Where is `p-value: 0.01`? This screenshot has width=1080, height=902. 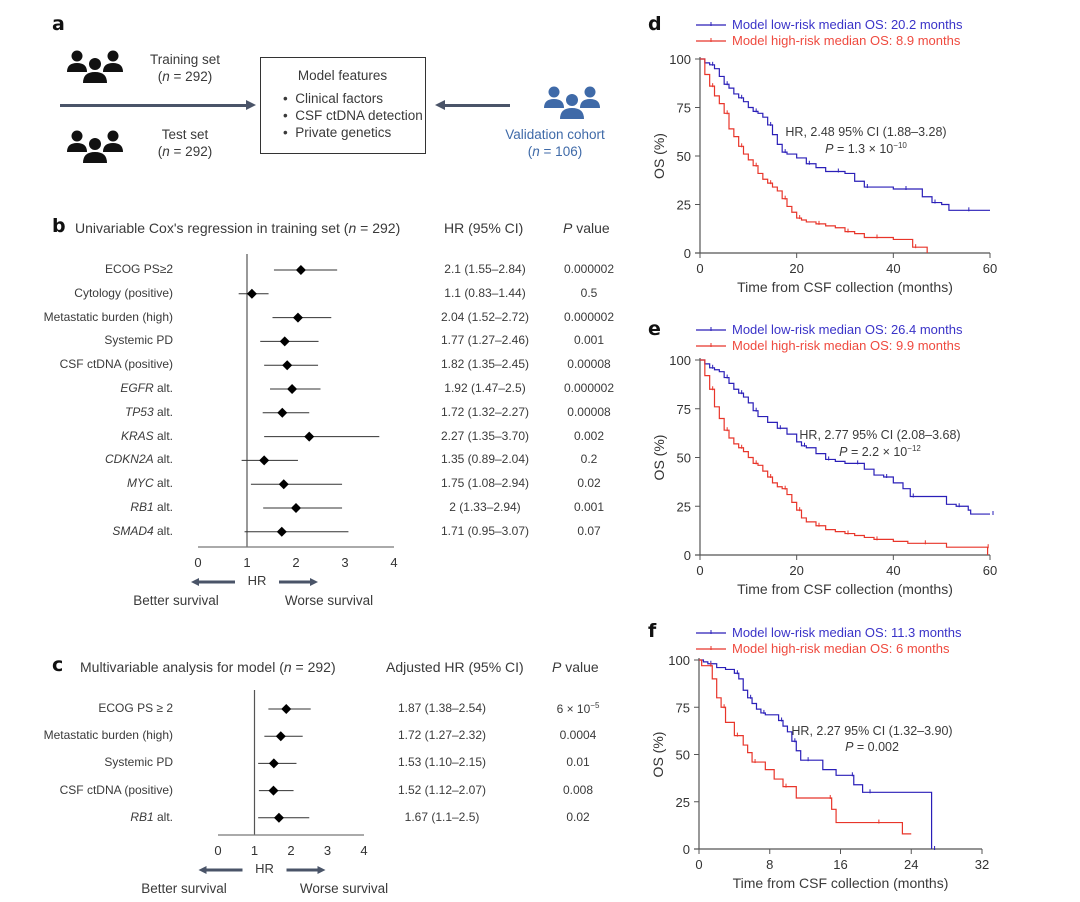 p-value: 0.01 is located at coordinates (578, 762).